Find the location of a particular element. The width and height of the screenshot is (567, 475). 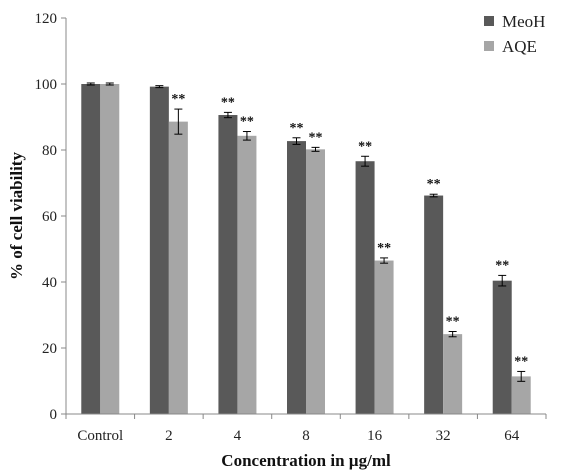

legend-label: AQE is located at coordinates (519, 46).